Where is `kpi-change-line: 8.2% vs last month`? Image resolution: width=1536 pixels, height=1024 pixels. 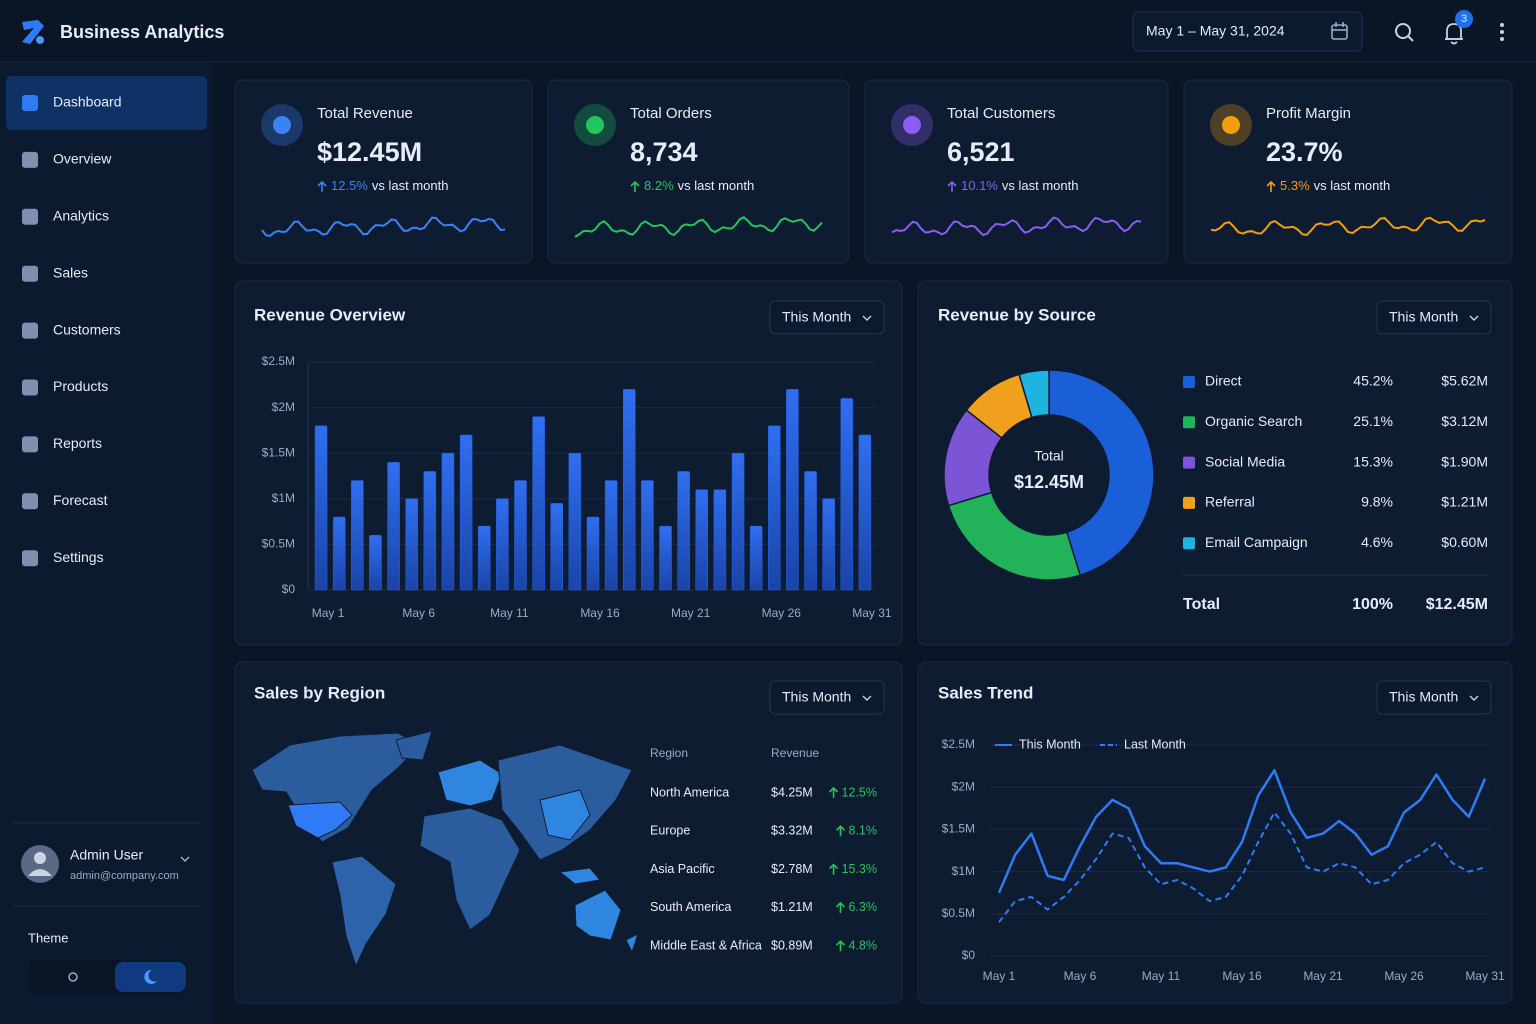
kpi-change-line: 8.2% vs last month is located at coordinates (699, 185).